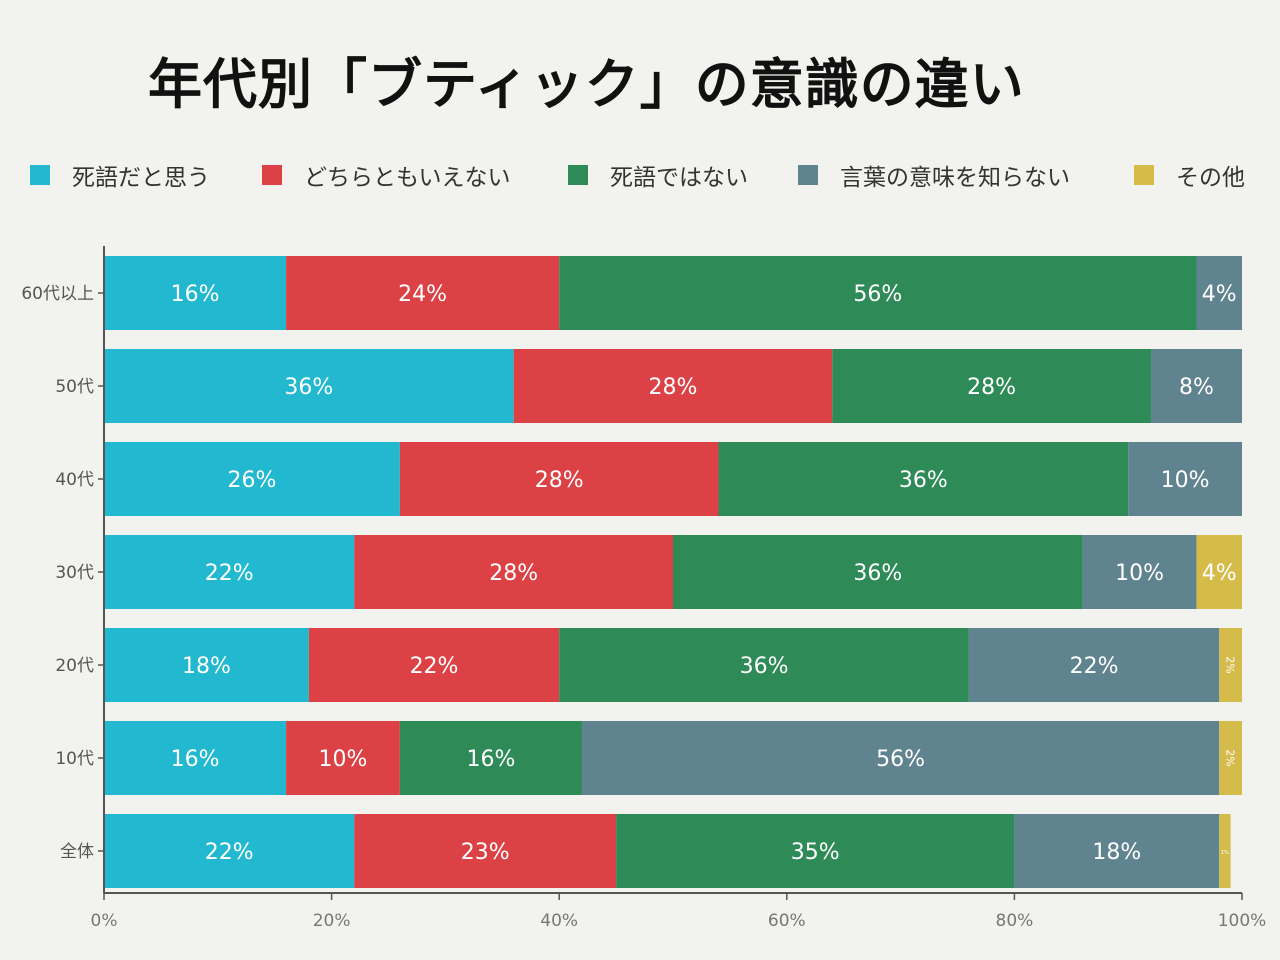  What do you see at coordinates (332, 921) in the screenshot?
I see `x-tick-label: 20%` at bounding box center [332, 921].